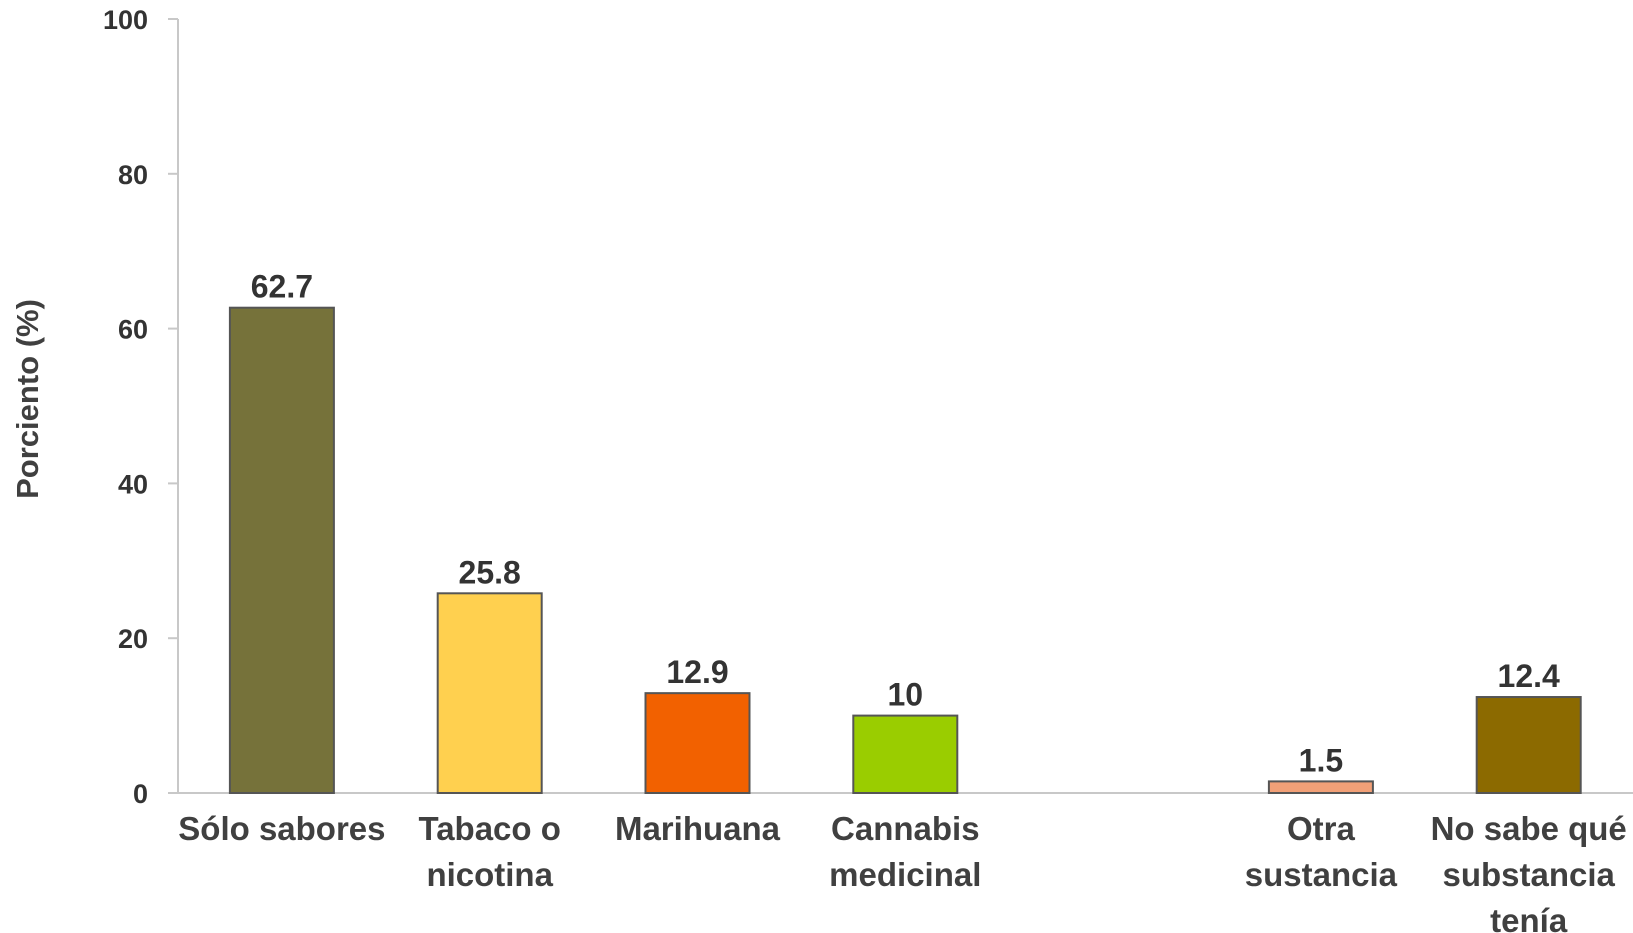  I want to click on x-tick-label: nicotina, so click(489, 874).